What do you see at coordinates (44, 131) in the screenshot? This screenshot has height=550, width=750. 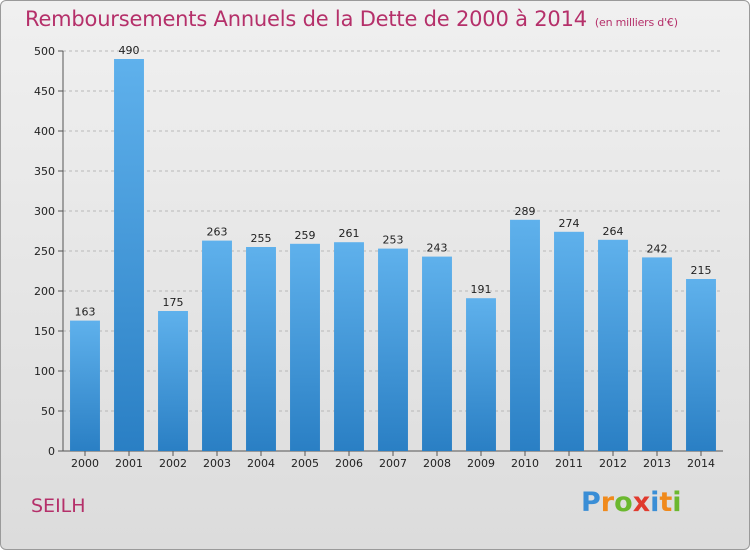 I see `y-tick-label: 400` at bounding box center [44, 131].